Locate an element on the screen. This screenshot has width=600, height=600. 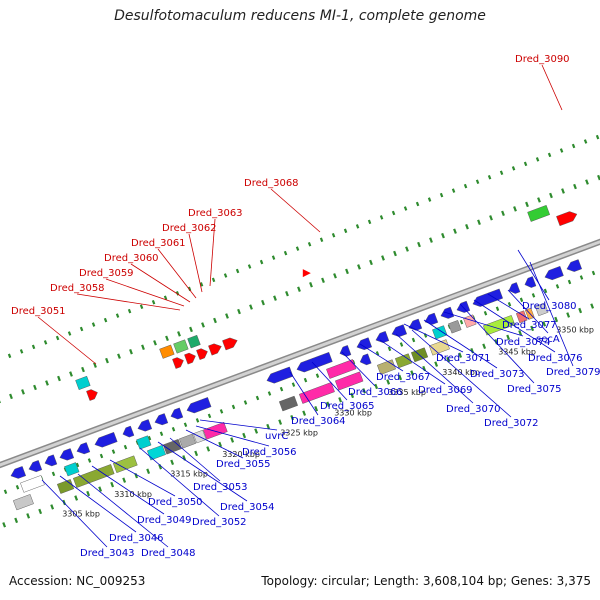
bottom-gene-label: Dred_3049 is located at coordinates (164, 520).